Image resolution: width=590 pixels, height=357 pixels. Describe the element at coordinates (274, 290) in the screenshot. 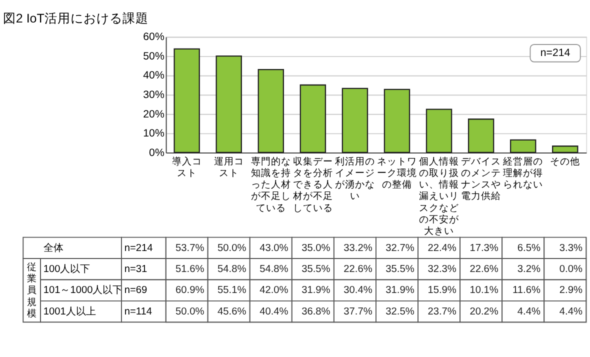

I see `data-label: 42.0%` at that location.